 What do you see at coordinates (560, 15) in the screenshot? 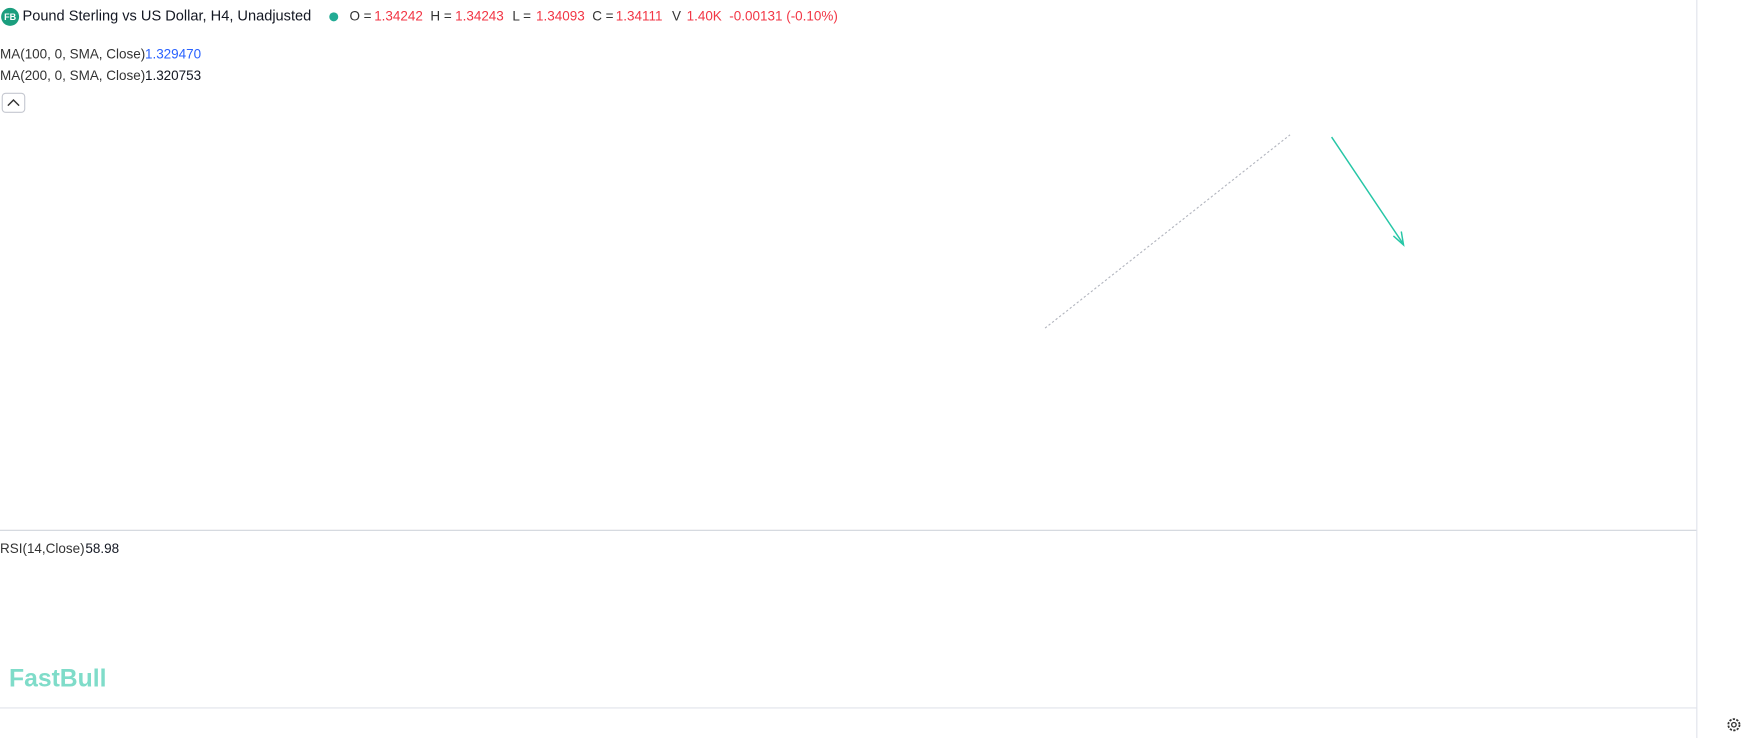
I see `ohlc-value: 1.34093` at bounding box center [560, 15].